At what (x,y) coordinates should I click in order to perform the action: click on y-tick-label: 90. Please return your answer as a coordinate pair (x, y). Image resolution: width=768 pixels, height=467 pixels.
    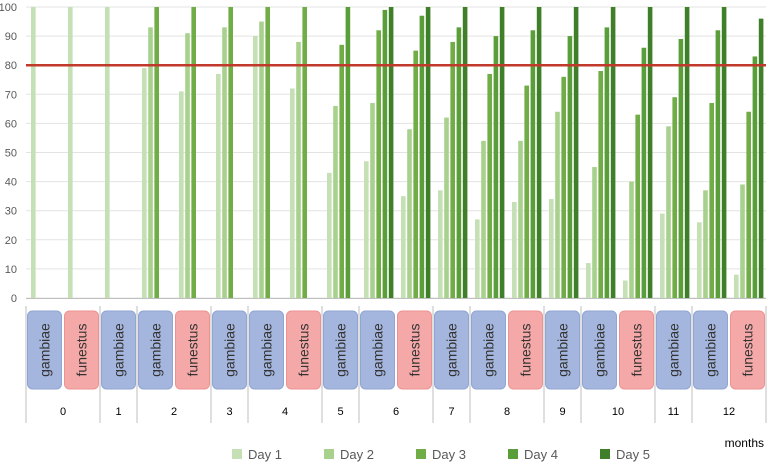
    Looking at the image, I should click on (11, 37).